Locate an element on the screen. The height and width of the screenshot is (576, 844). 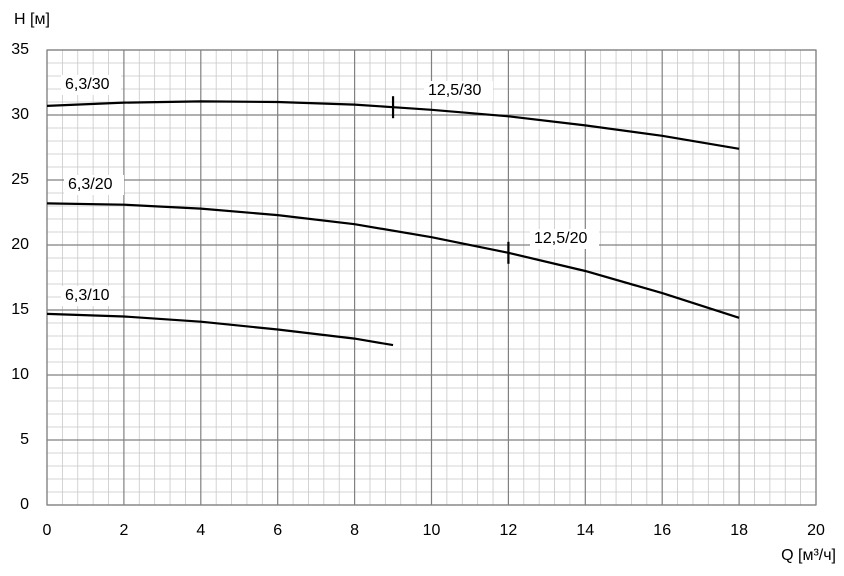
y-tick-label: 0 is located at coordinates (24, 504).